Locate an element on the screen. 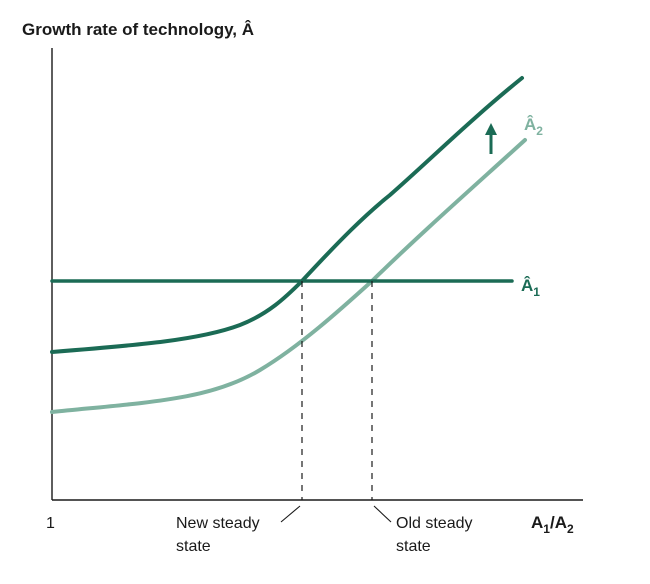 The image size is (650, 584). a2-label-sub: 2 is located at coordinates (539, 131).